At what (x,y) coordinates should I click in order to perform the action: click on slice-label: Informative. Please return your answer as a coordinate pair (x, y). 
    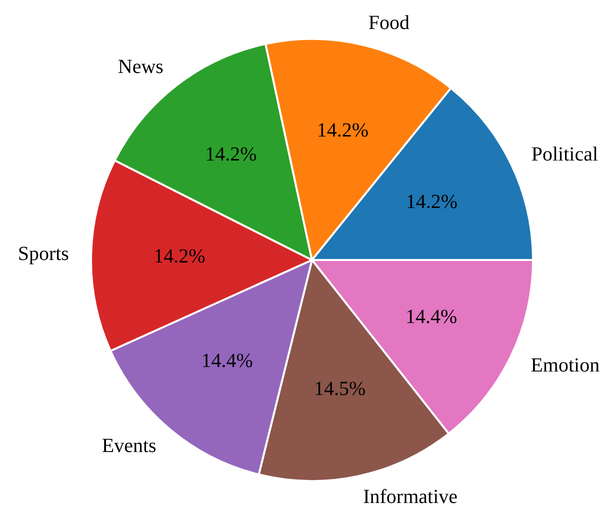
    Looking at the image, I should click on (410, 496).